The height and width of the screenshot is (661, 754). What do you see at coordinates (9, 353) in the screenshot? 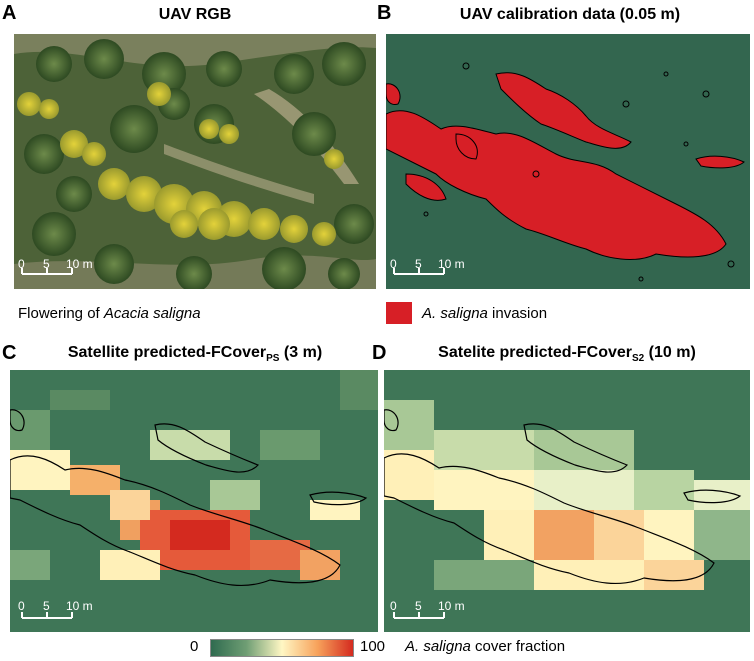
I see `panel-letter-c: C` at bounding box center [9, 353].